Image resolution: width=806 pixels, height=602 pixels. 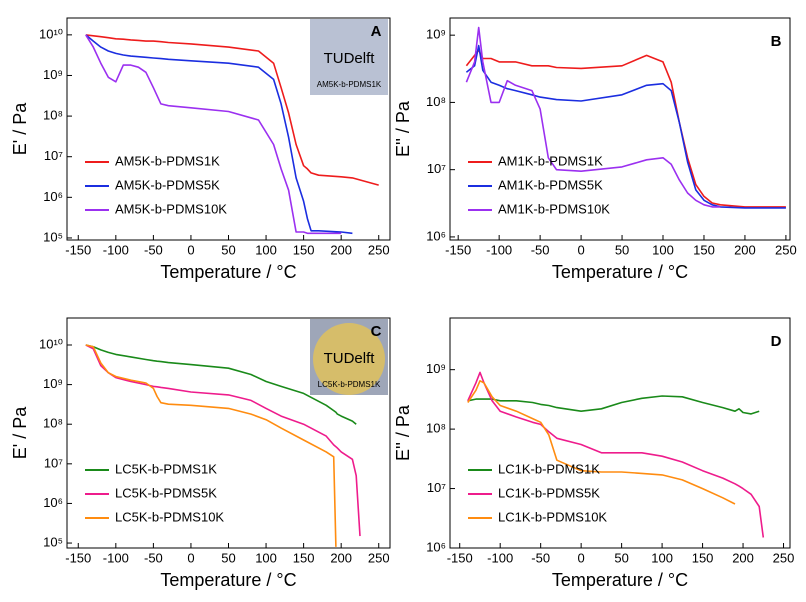 What do you see at coordinates (552, 516) in the screenshot?
I see `legend-label: LC1K-b-PDMS10K` at bounding box center [552, 516].